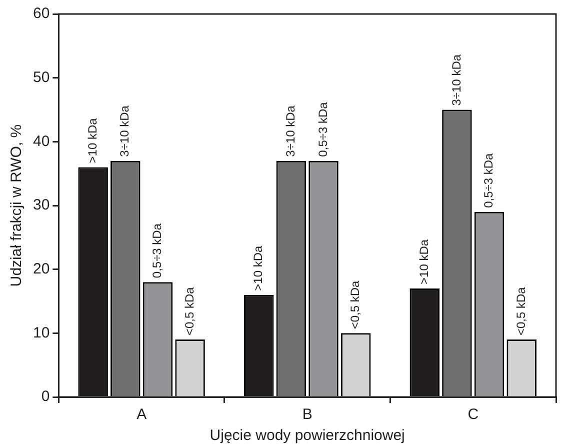 This screenshot has width=561, height=447. What do you see at coordinates (45, 397) in the screenshot?
I see `y-tick-label: 0` at bounding box center [45, 397].